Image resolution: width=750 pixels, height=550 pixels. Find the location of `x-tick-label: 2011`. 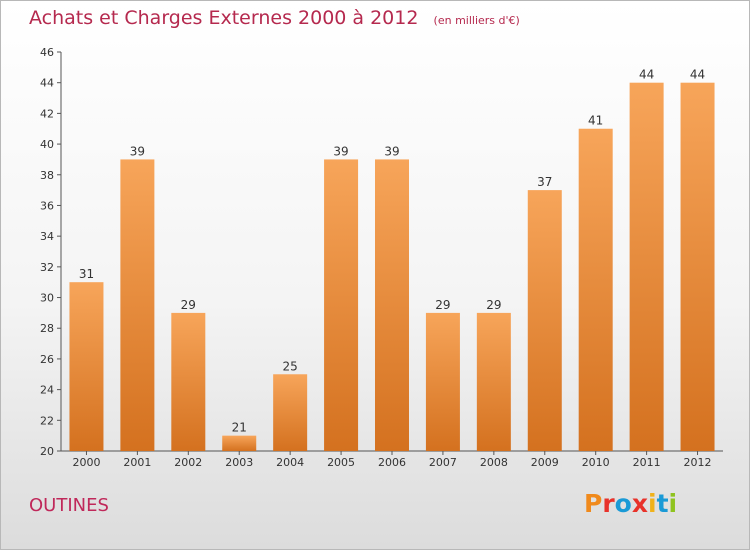

x-tick-label: 2011 is located at coordinates (647, 462).